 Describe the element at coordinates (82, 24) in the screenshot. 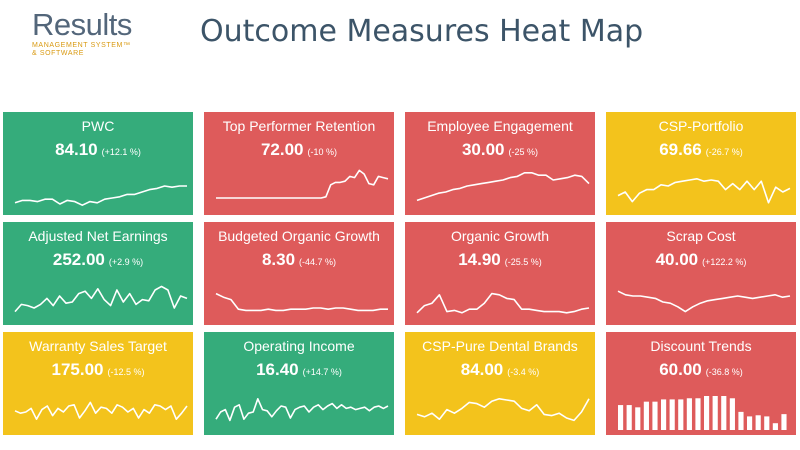

I see `logo-wordmark: Results` at that location.